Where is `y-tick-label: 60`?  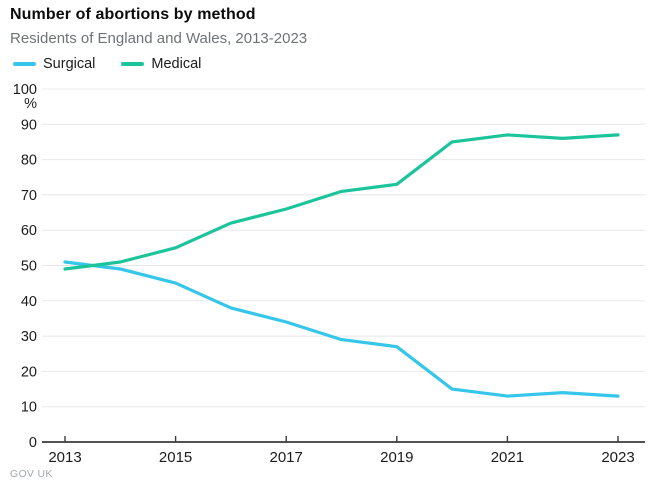 y-tick-label: 60 is located at coordinates (29, 231).